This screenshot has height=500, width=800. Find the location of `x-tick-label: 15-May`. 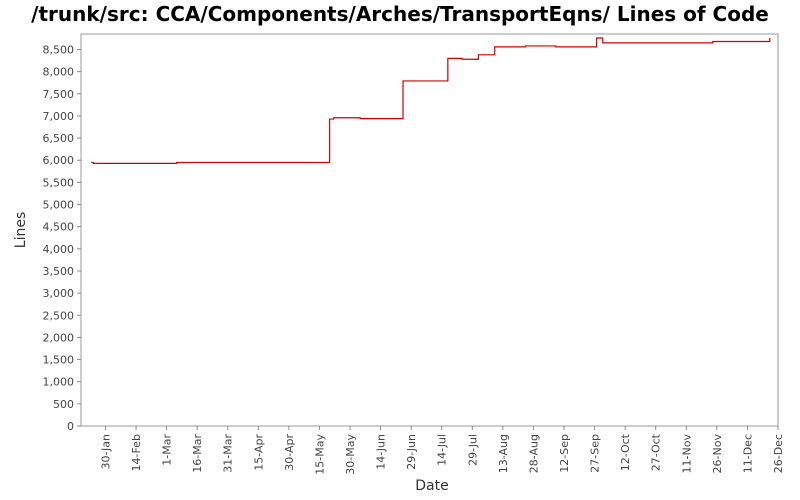

x-tick-label: 15-May is located at coordinates (319, 454).